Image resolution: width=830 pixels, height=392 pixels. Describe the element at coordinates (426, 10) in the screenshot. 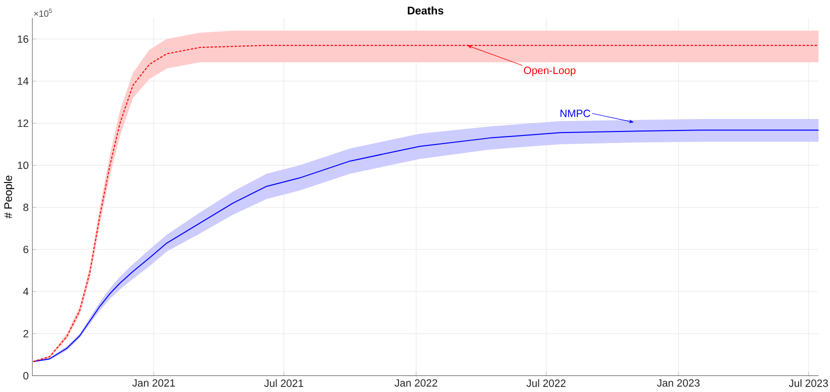

I see `chart-title: Deaths` at that location.